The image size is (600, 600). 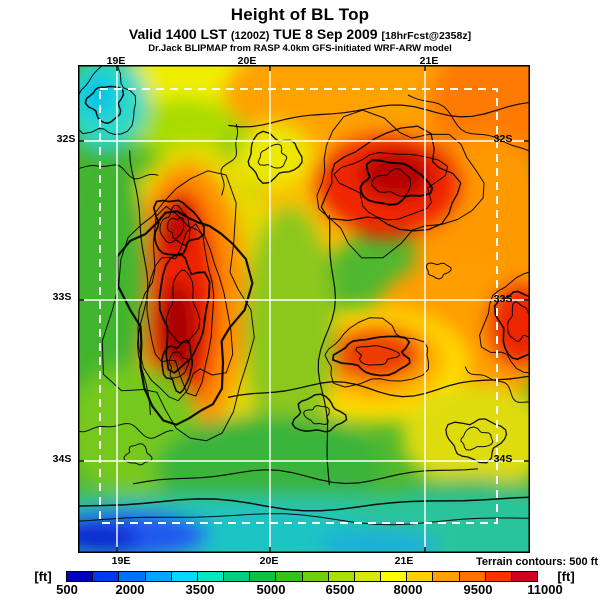 What do you see at coordinates (325, 33) in the screenshot?
I see `valid-date: TUE 8 Sep 2009` at bounding box center [325, 33].